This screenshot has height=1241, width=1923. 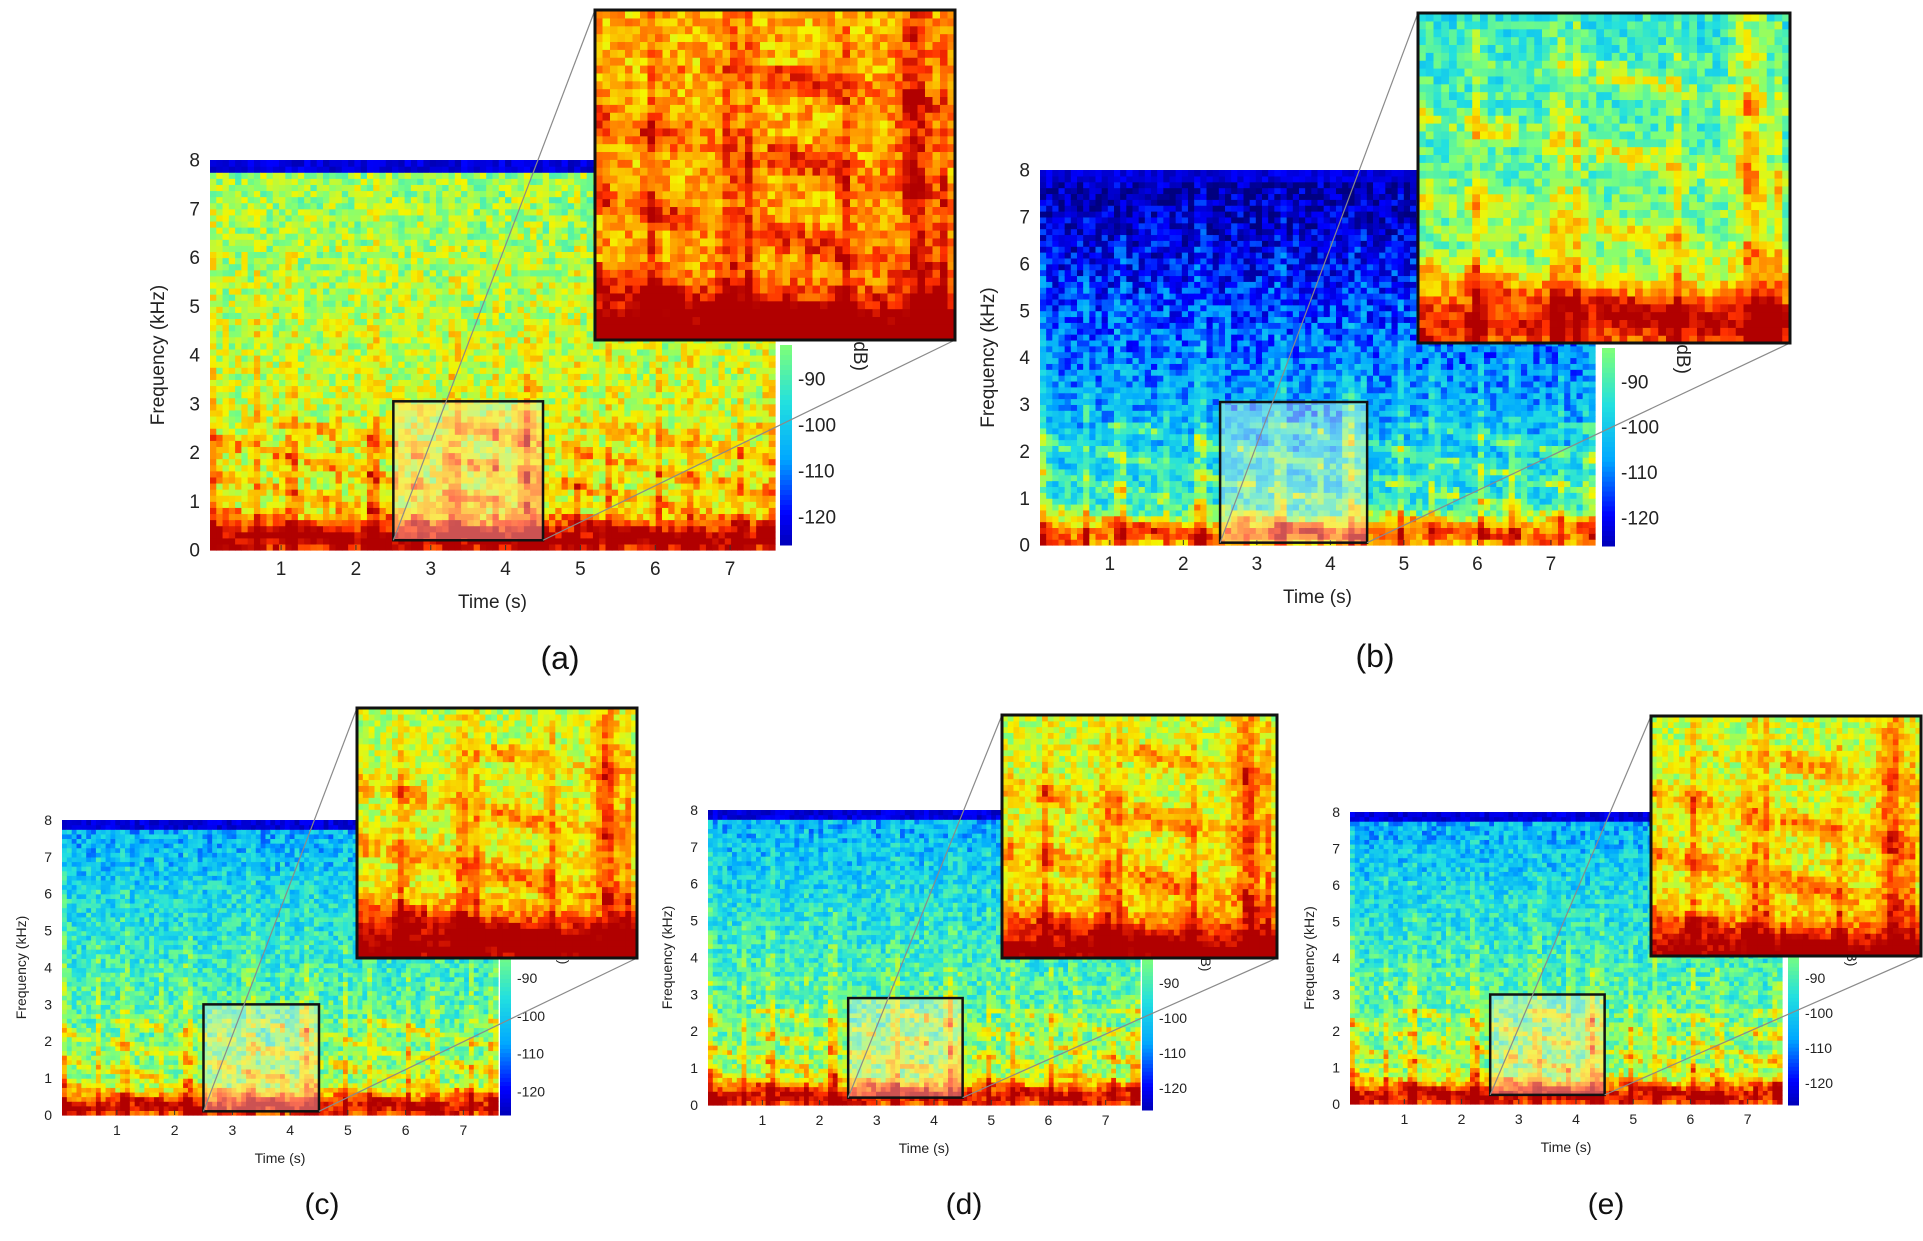 What do you see at coordinates (1375, 656) in the screenshot?
I see `panel-caption-b: (b)` at bounding box center [1375, 656].